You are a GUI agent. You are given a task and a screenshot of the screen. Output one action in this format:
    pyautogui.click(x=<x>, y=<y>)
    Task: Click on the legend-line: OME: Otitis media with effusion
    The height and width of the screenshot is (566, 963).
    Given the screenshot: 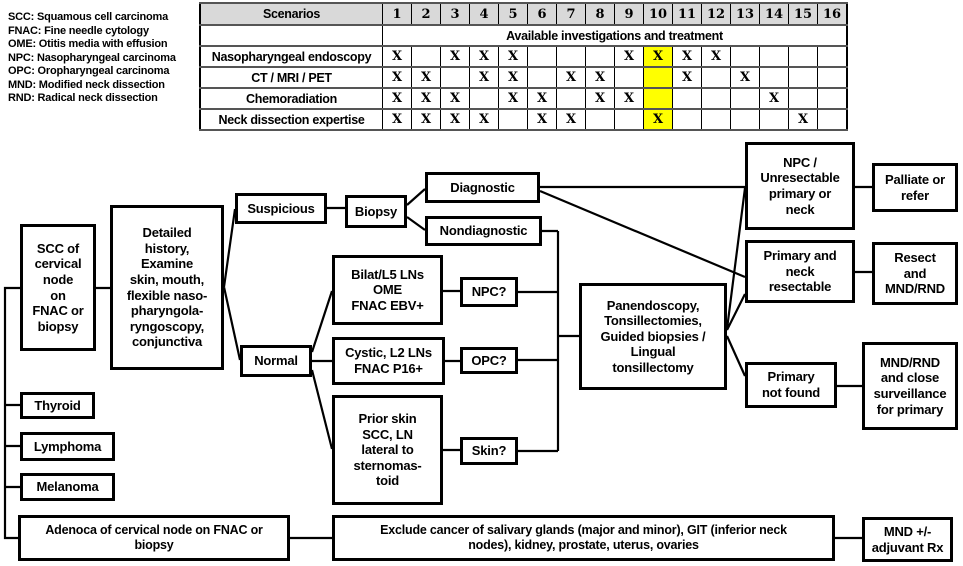 What is the action you would take?
    pyautogui.click(x=88, y=44)
    